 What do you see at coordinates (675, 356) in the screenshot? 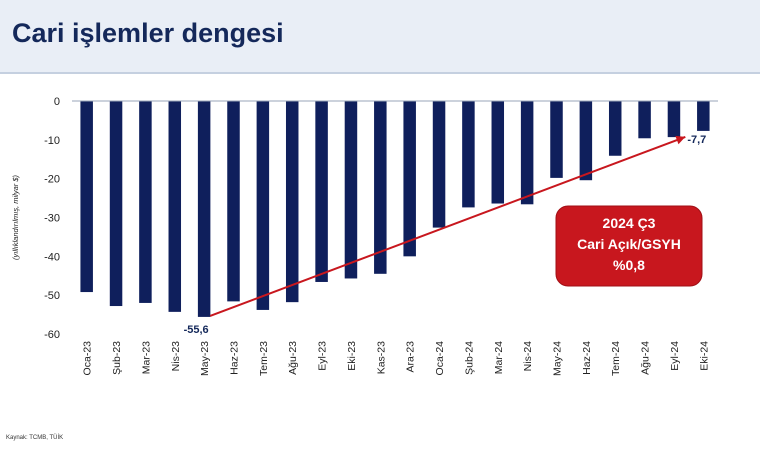
I see `x-tick-label: Eyl-24` at bounding box center [675, 356].